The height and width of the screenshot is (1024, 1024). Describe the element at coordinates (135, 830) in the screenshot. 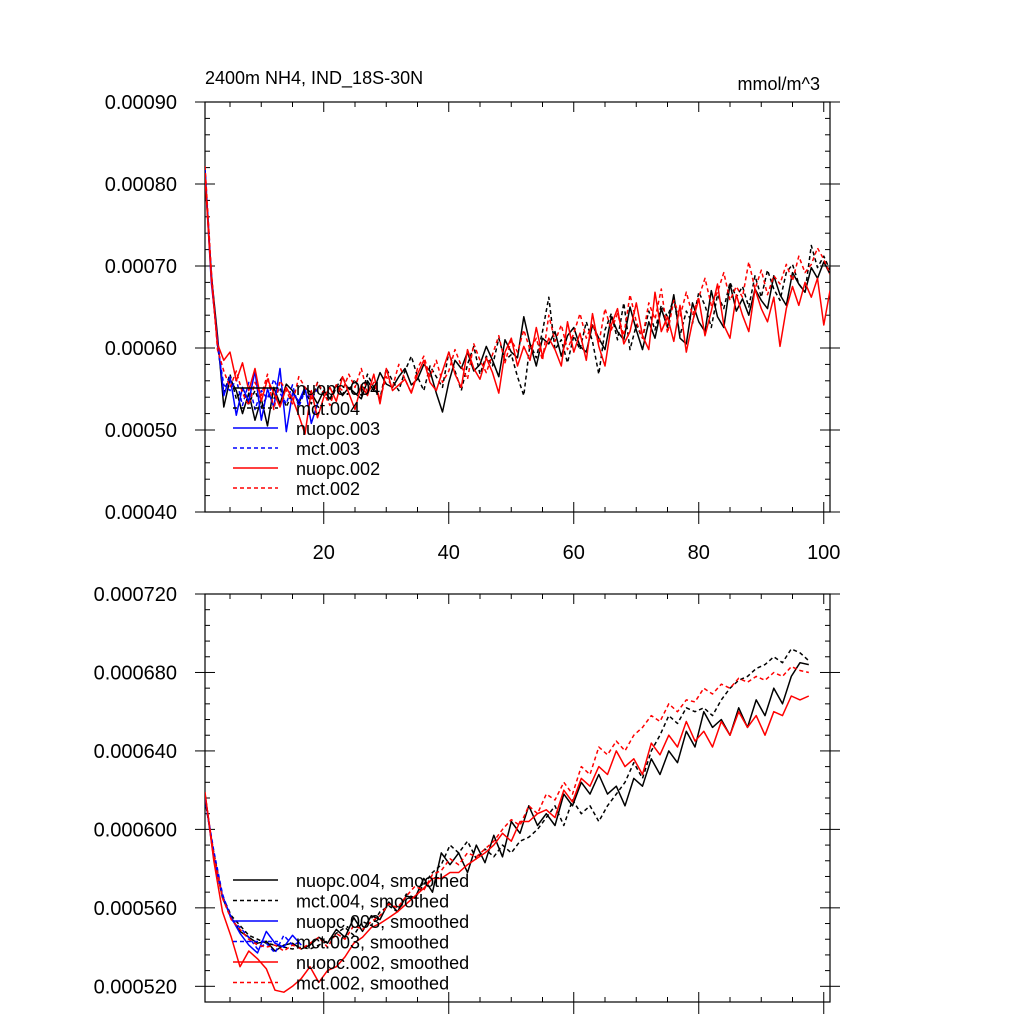

I see `y-tick-label: 0.000600` at that location.